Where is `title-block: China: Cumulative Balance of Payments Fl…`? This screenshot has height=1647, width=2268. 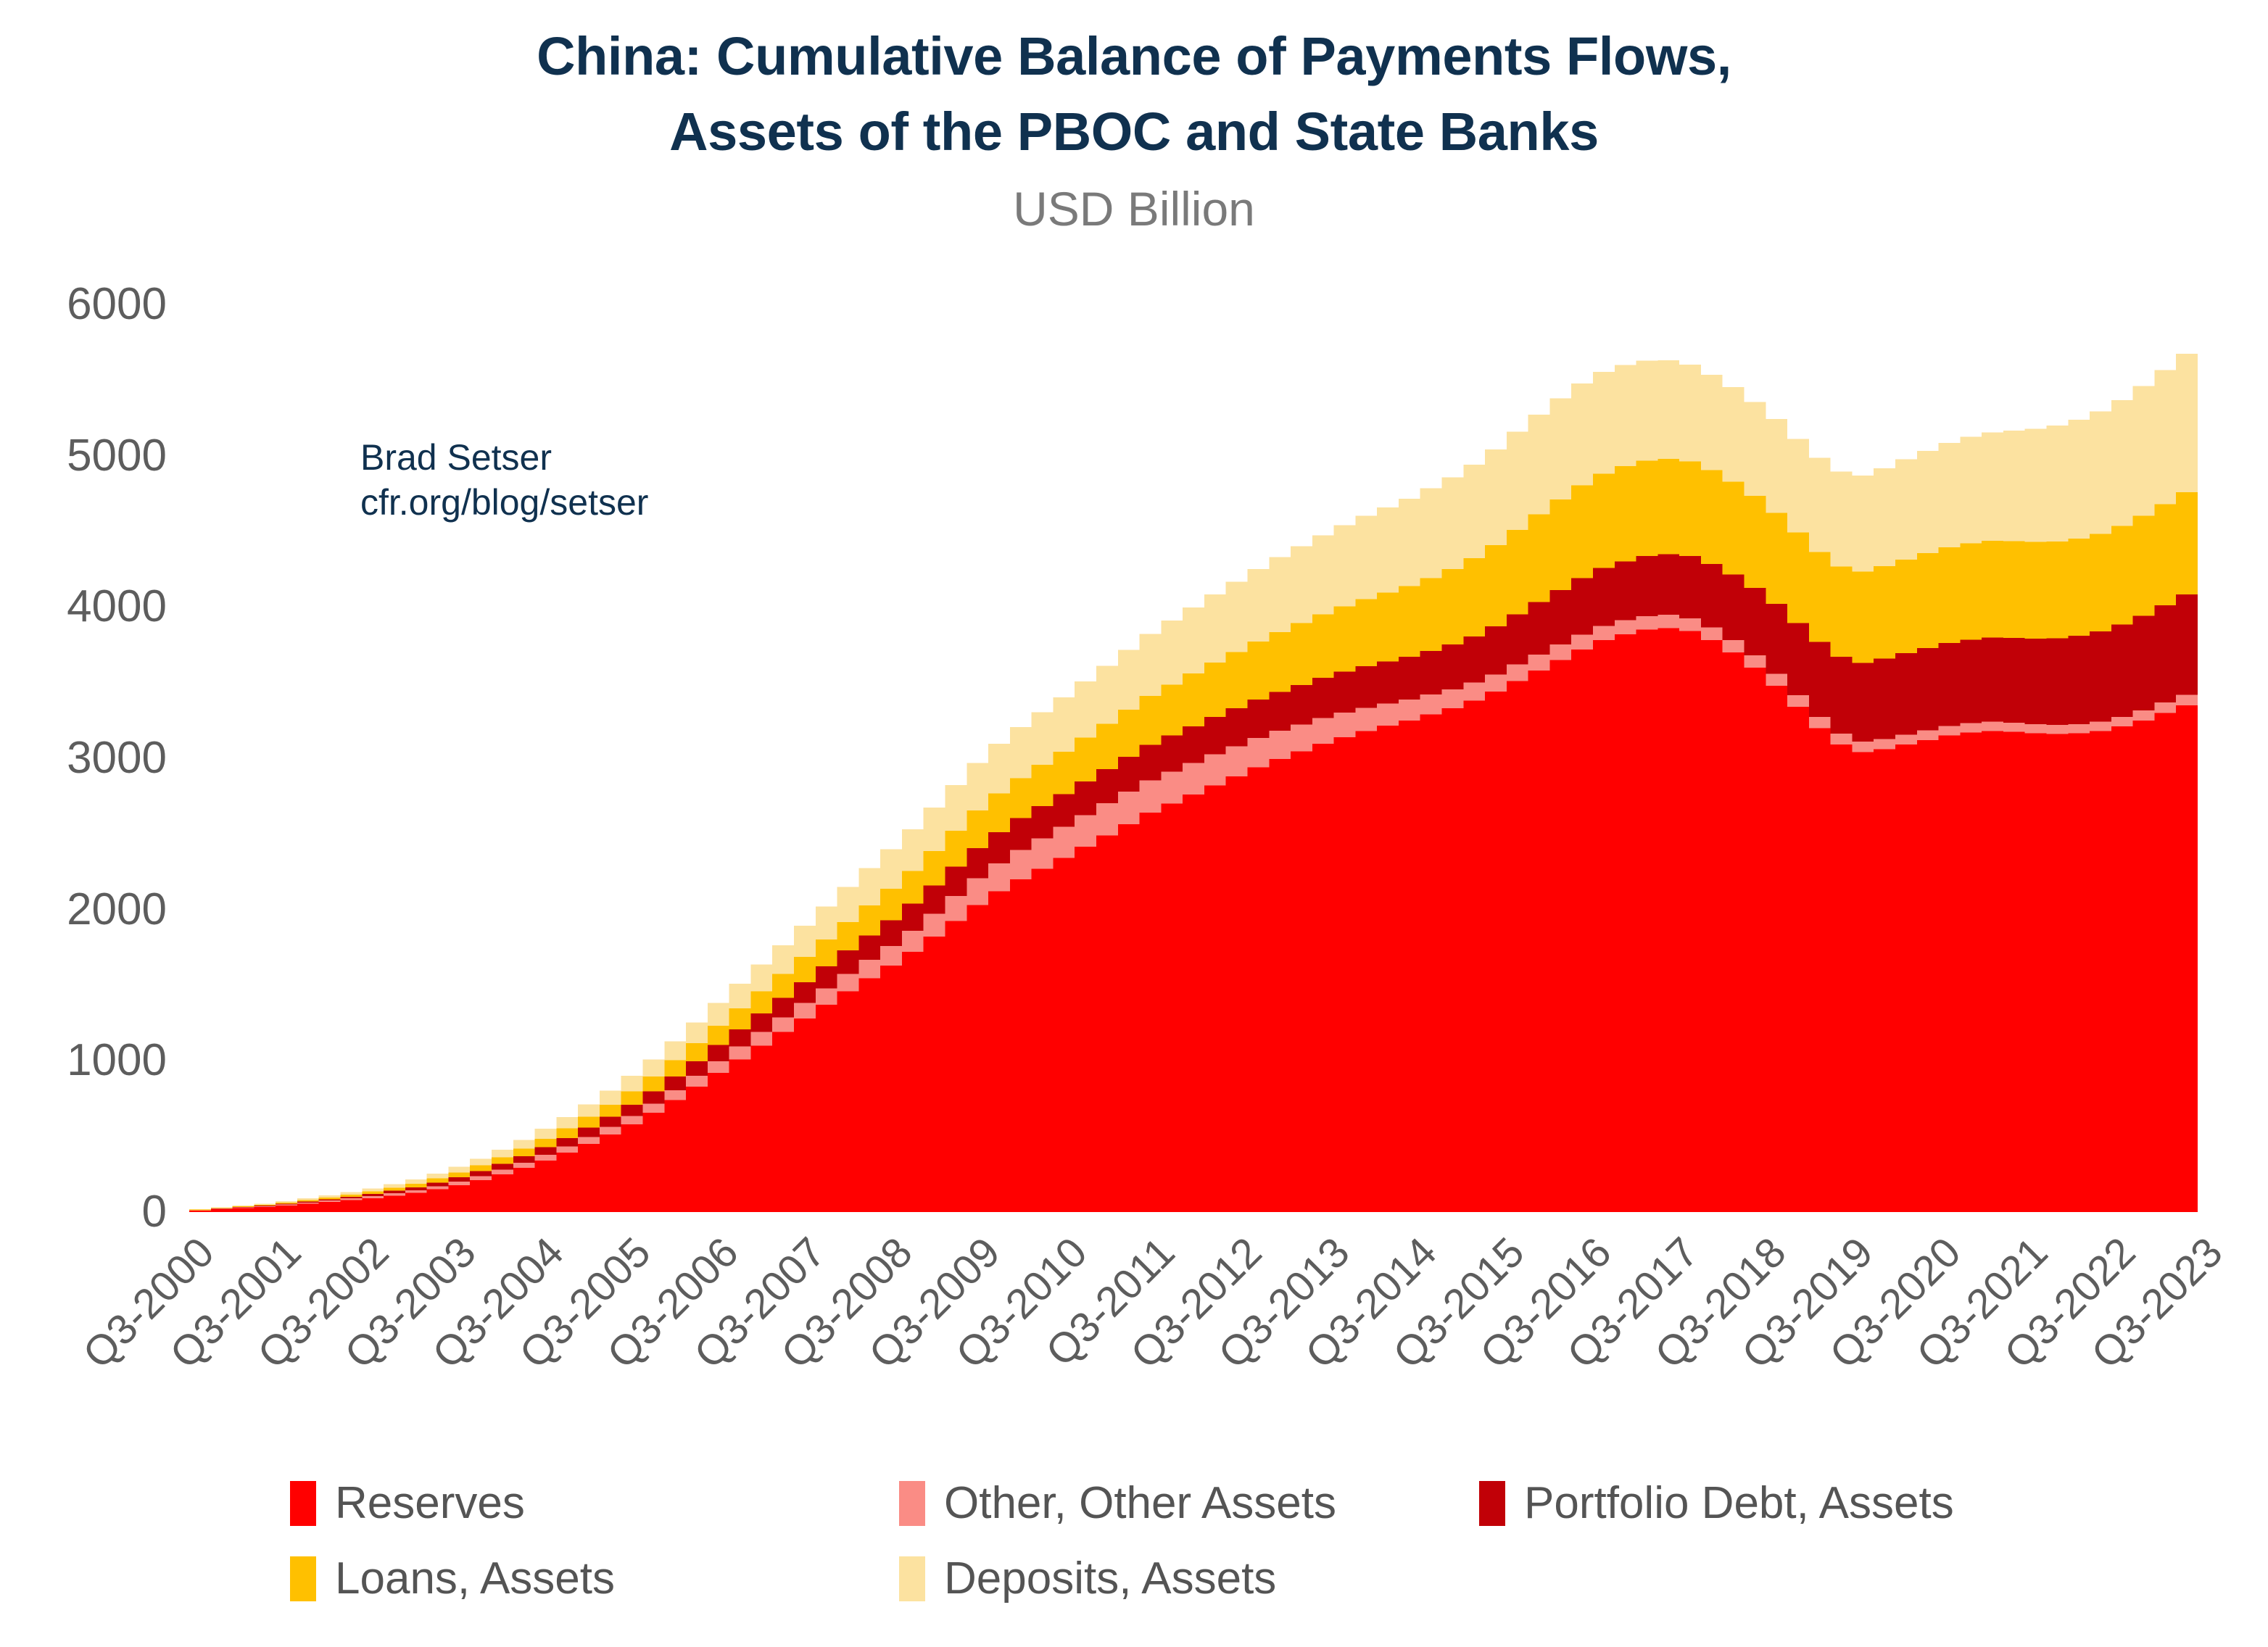 title-block: China: Cumulative Balance of Payments Fl… is located at coordinates (1134, 130).